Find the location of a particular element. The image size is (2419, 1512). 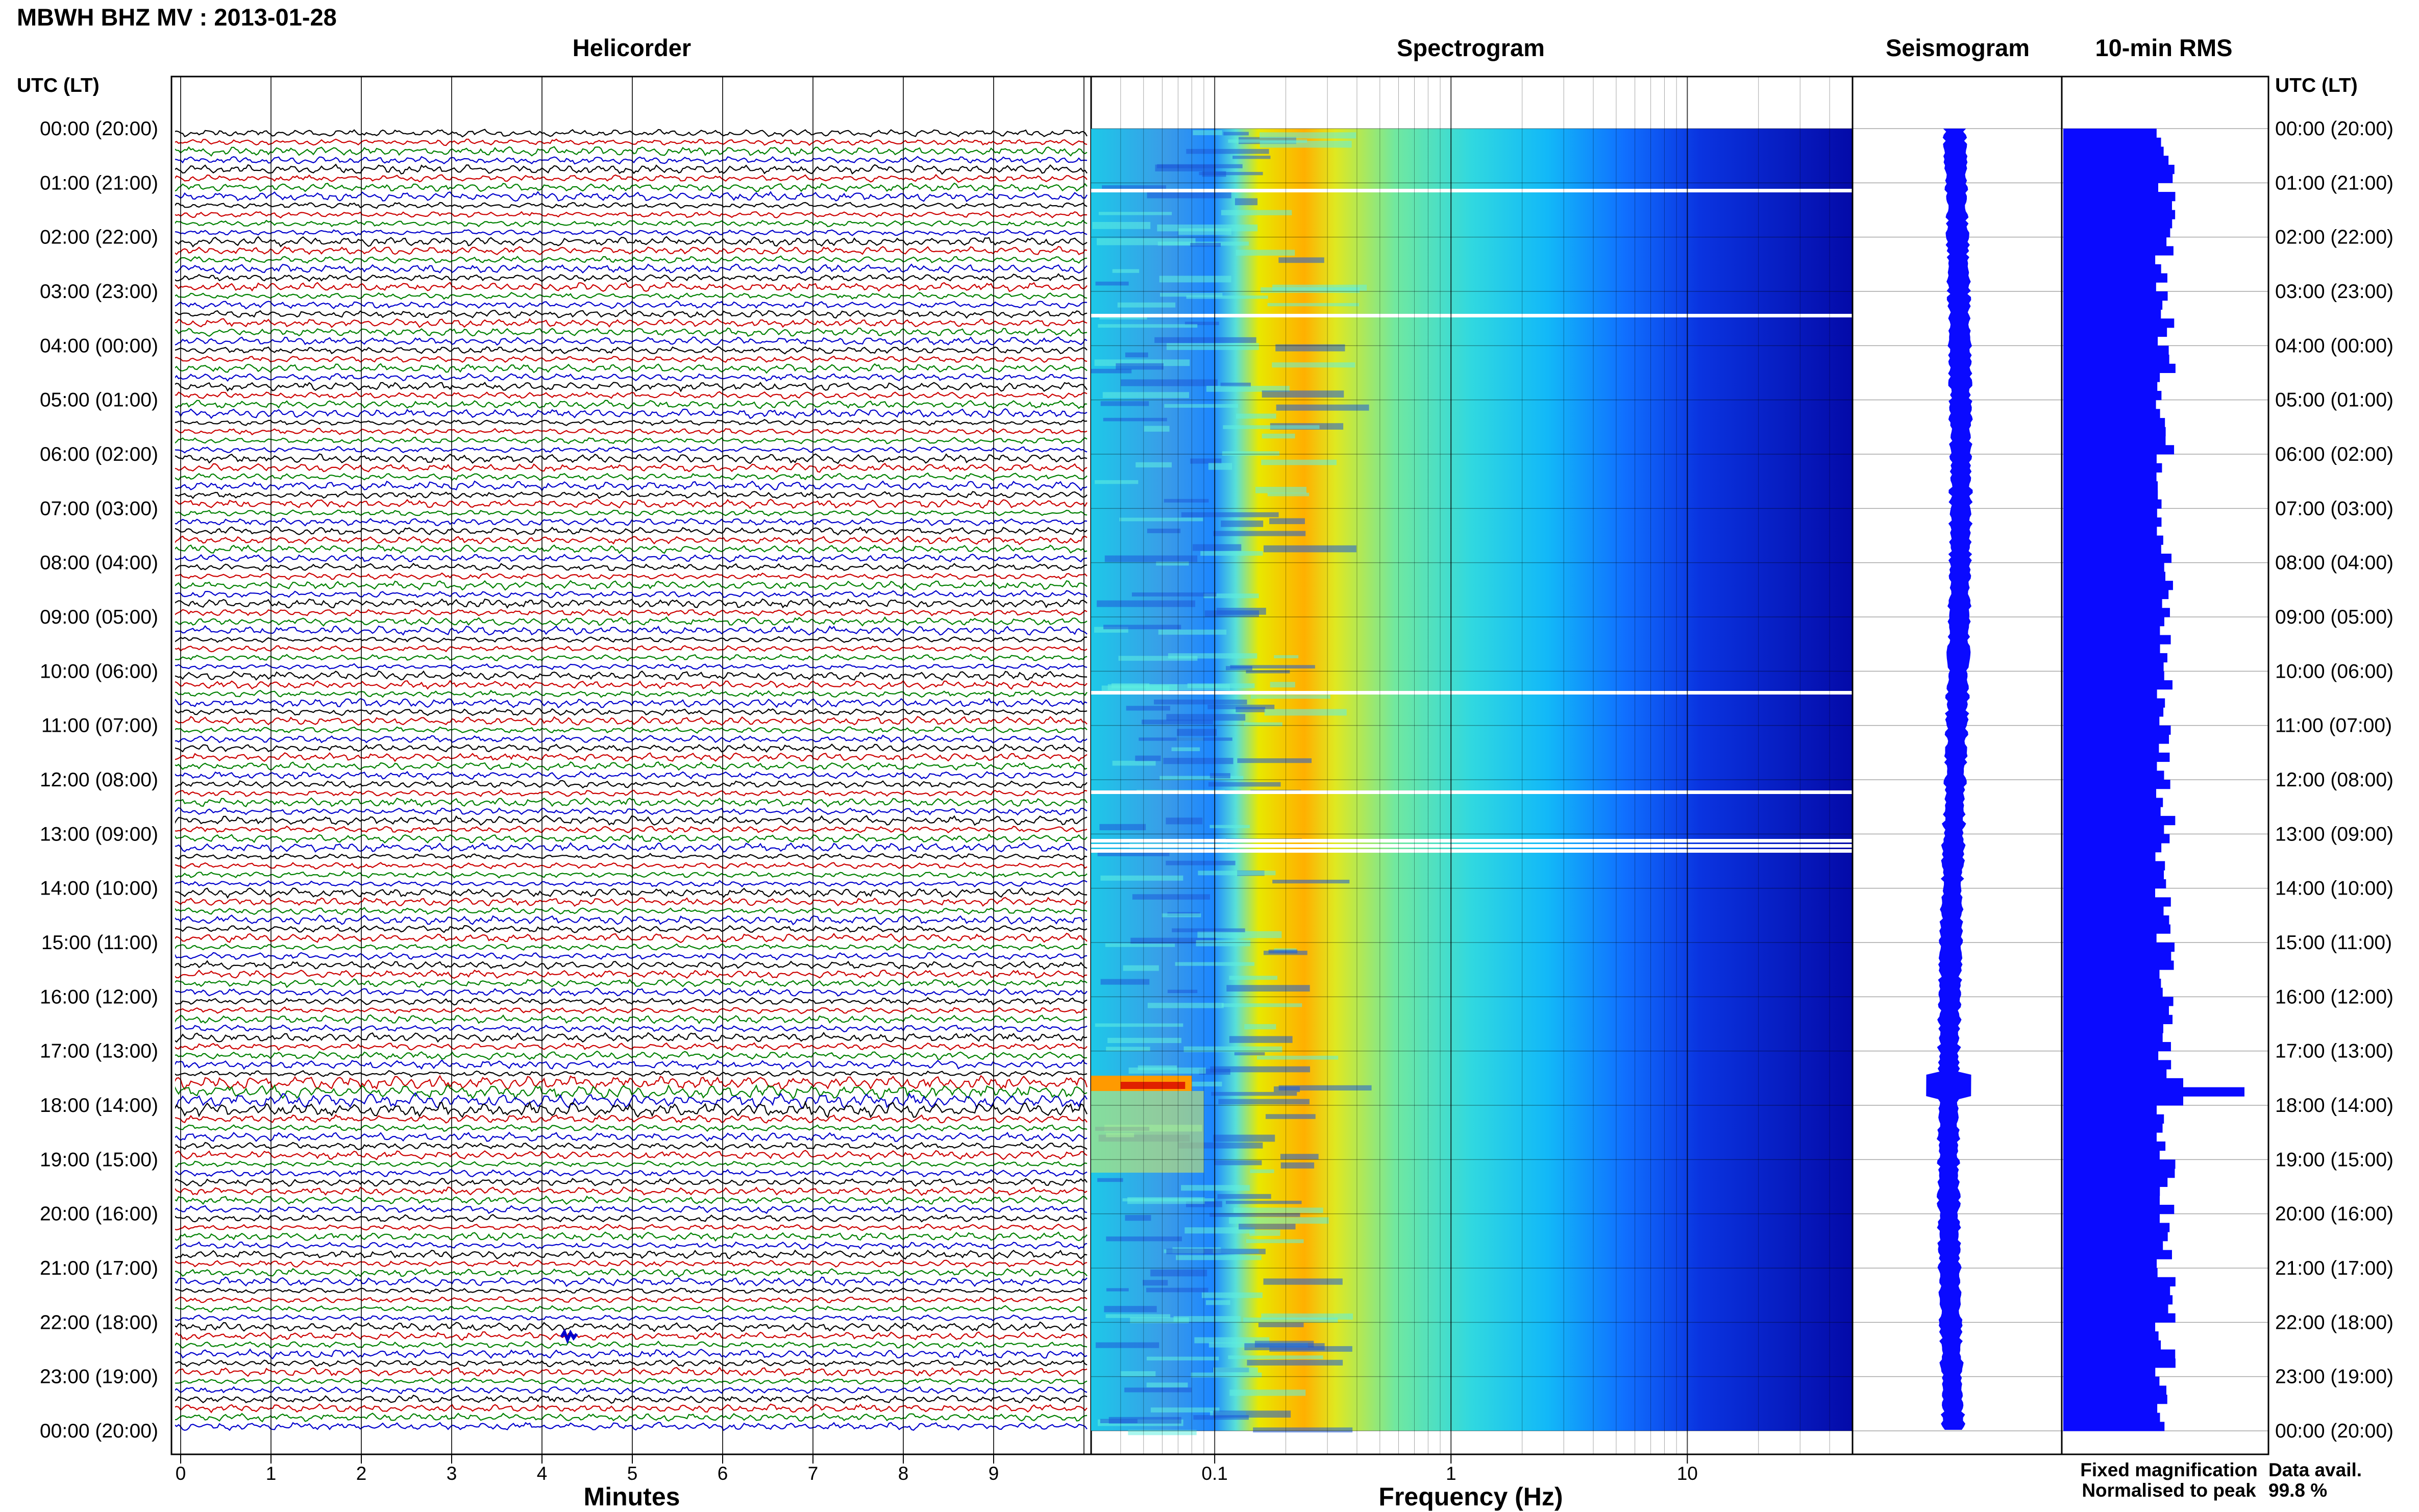

legend-normalised: Normalised to peak is located at coordinates (2169, 1490).